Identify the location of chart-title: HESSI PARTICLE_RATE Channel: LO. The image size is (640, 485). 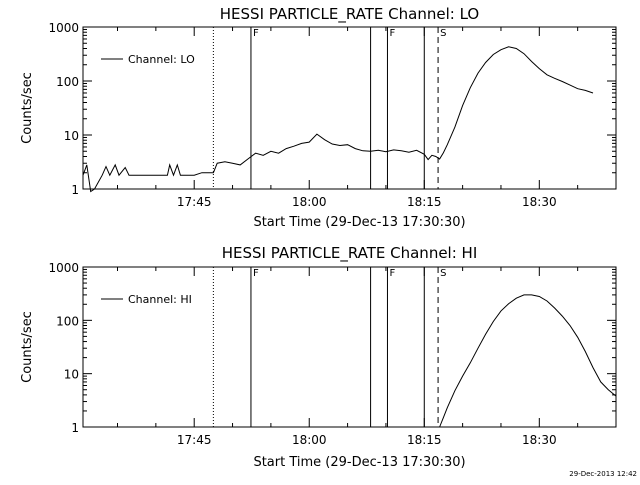
(349, 14).